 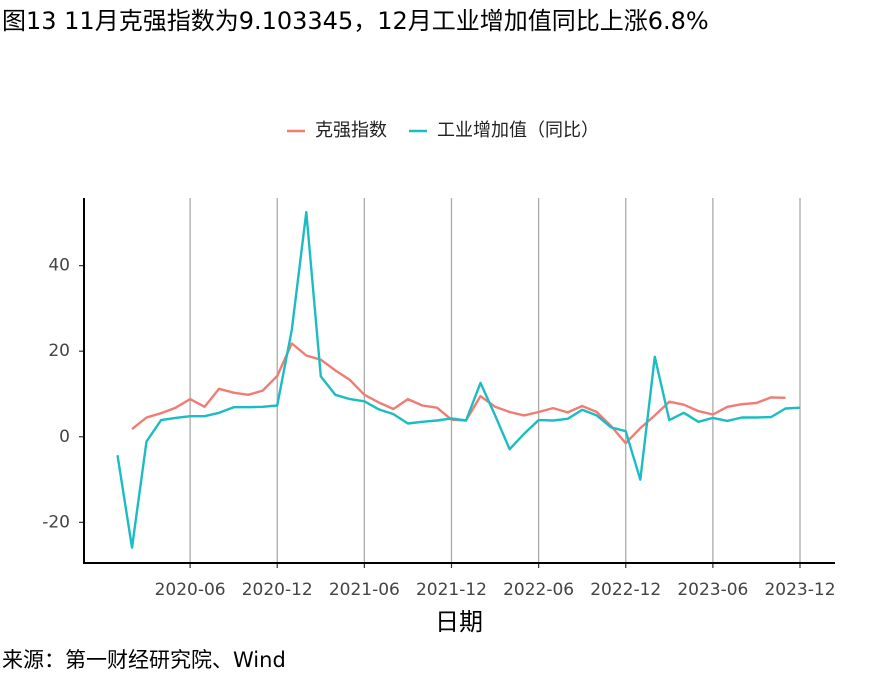 I want to click on x-axis-title: 日期, so click(x=459, y=622).